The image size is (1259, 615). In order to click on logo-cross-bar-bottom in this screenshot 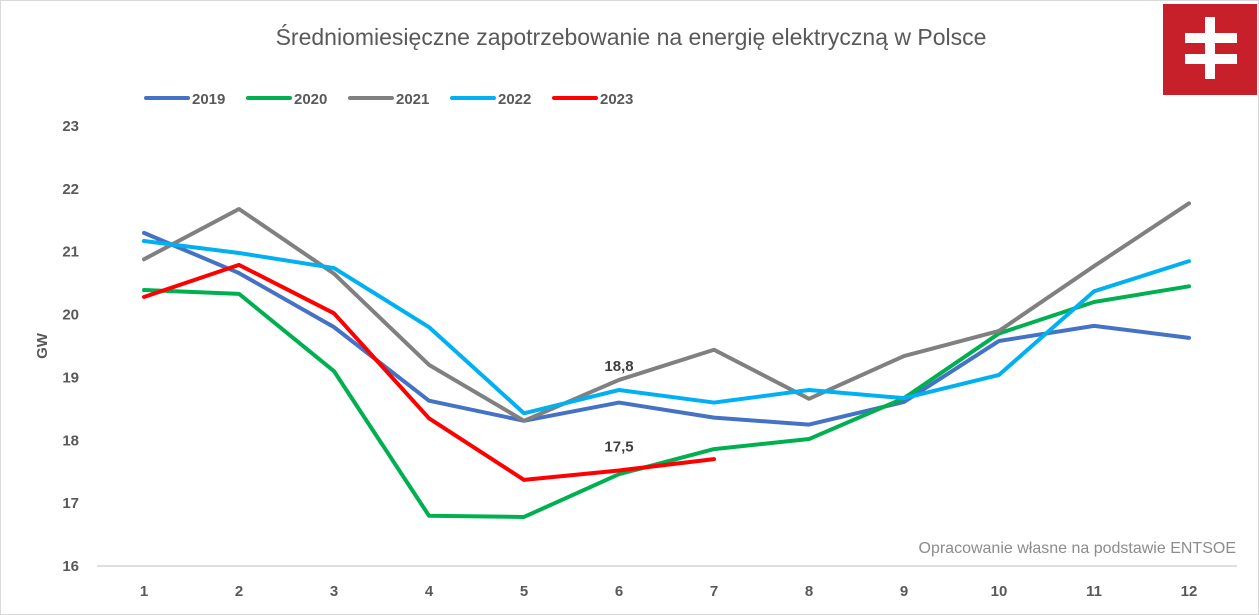, I will do `click(1211, 59)`.